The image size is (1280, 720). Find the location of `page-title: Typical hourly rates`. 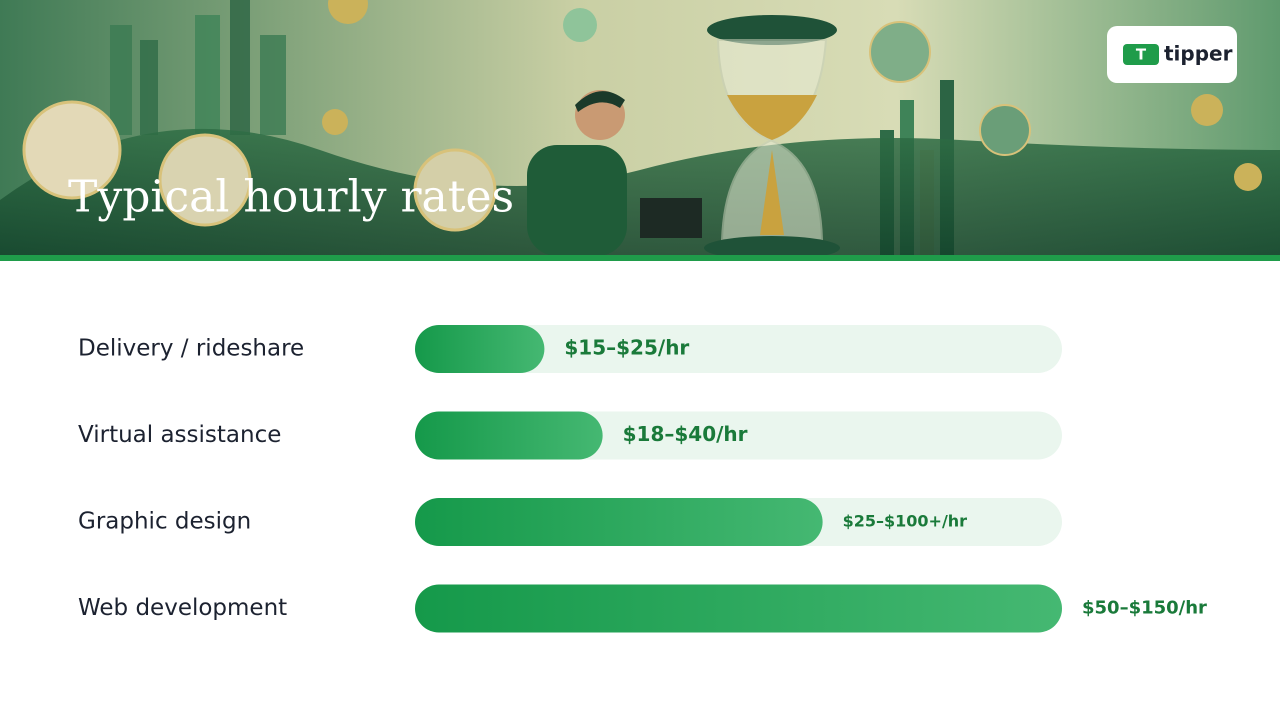

page-title: Typical hourly rates is located at coordinates (291, 197).